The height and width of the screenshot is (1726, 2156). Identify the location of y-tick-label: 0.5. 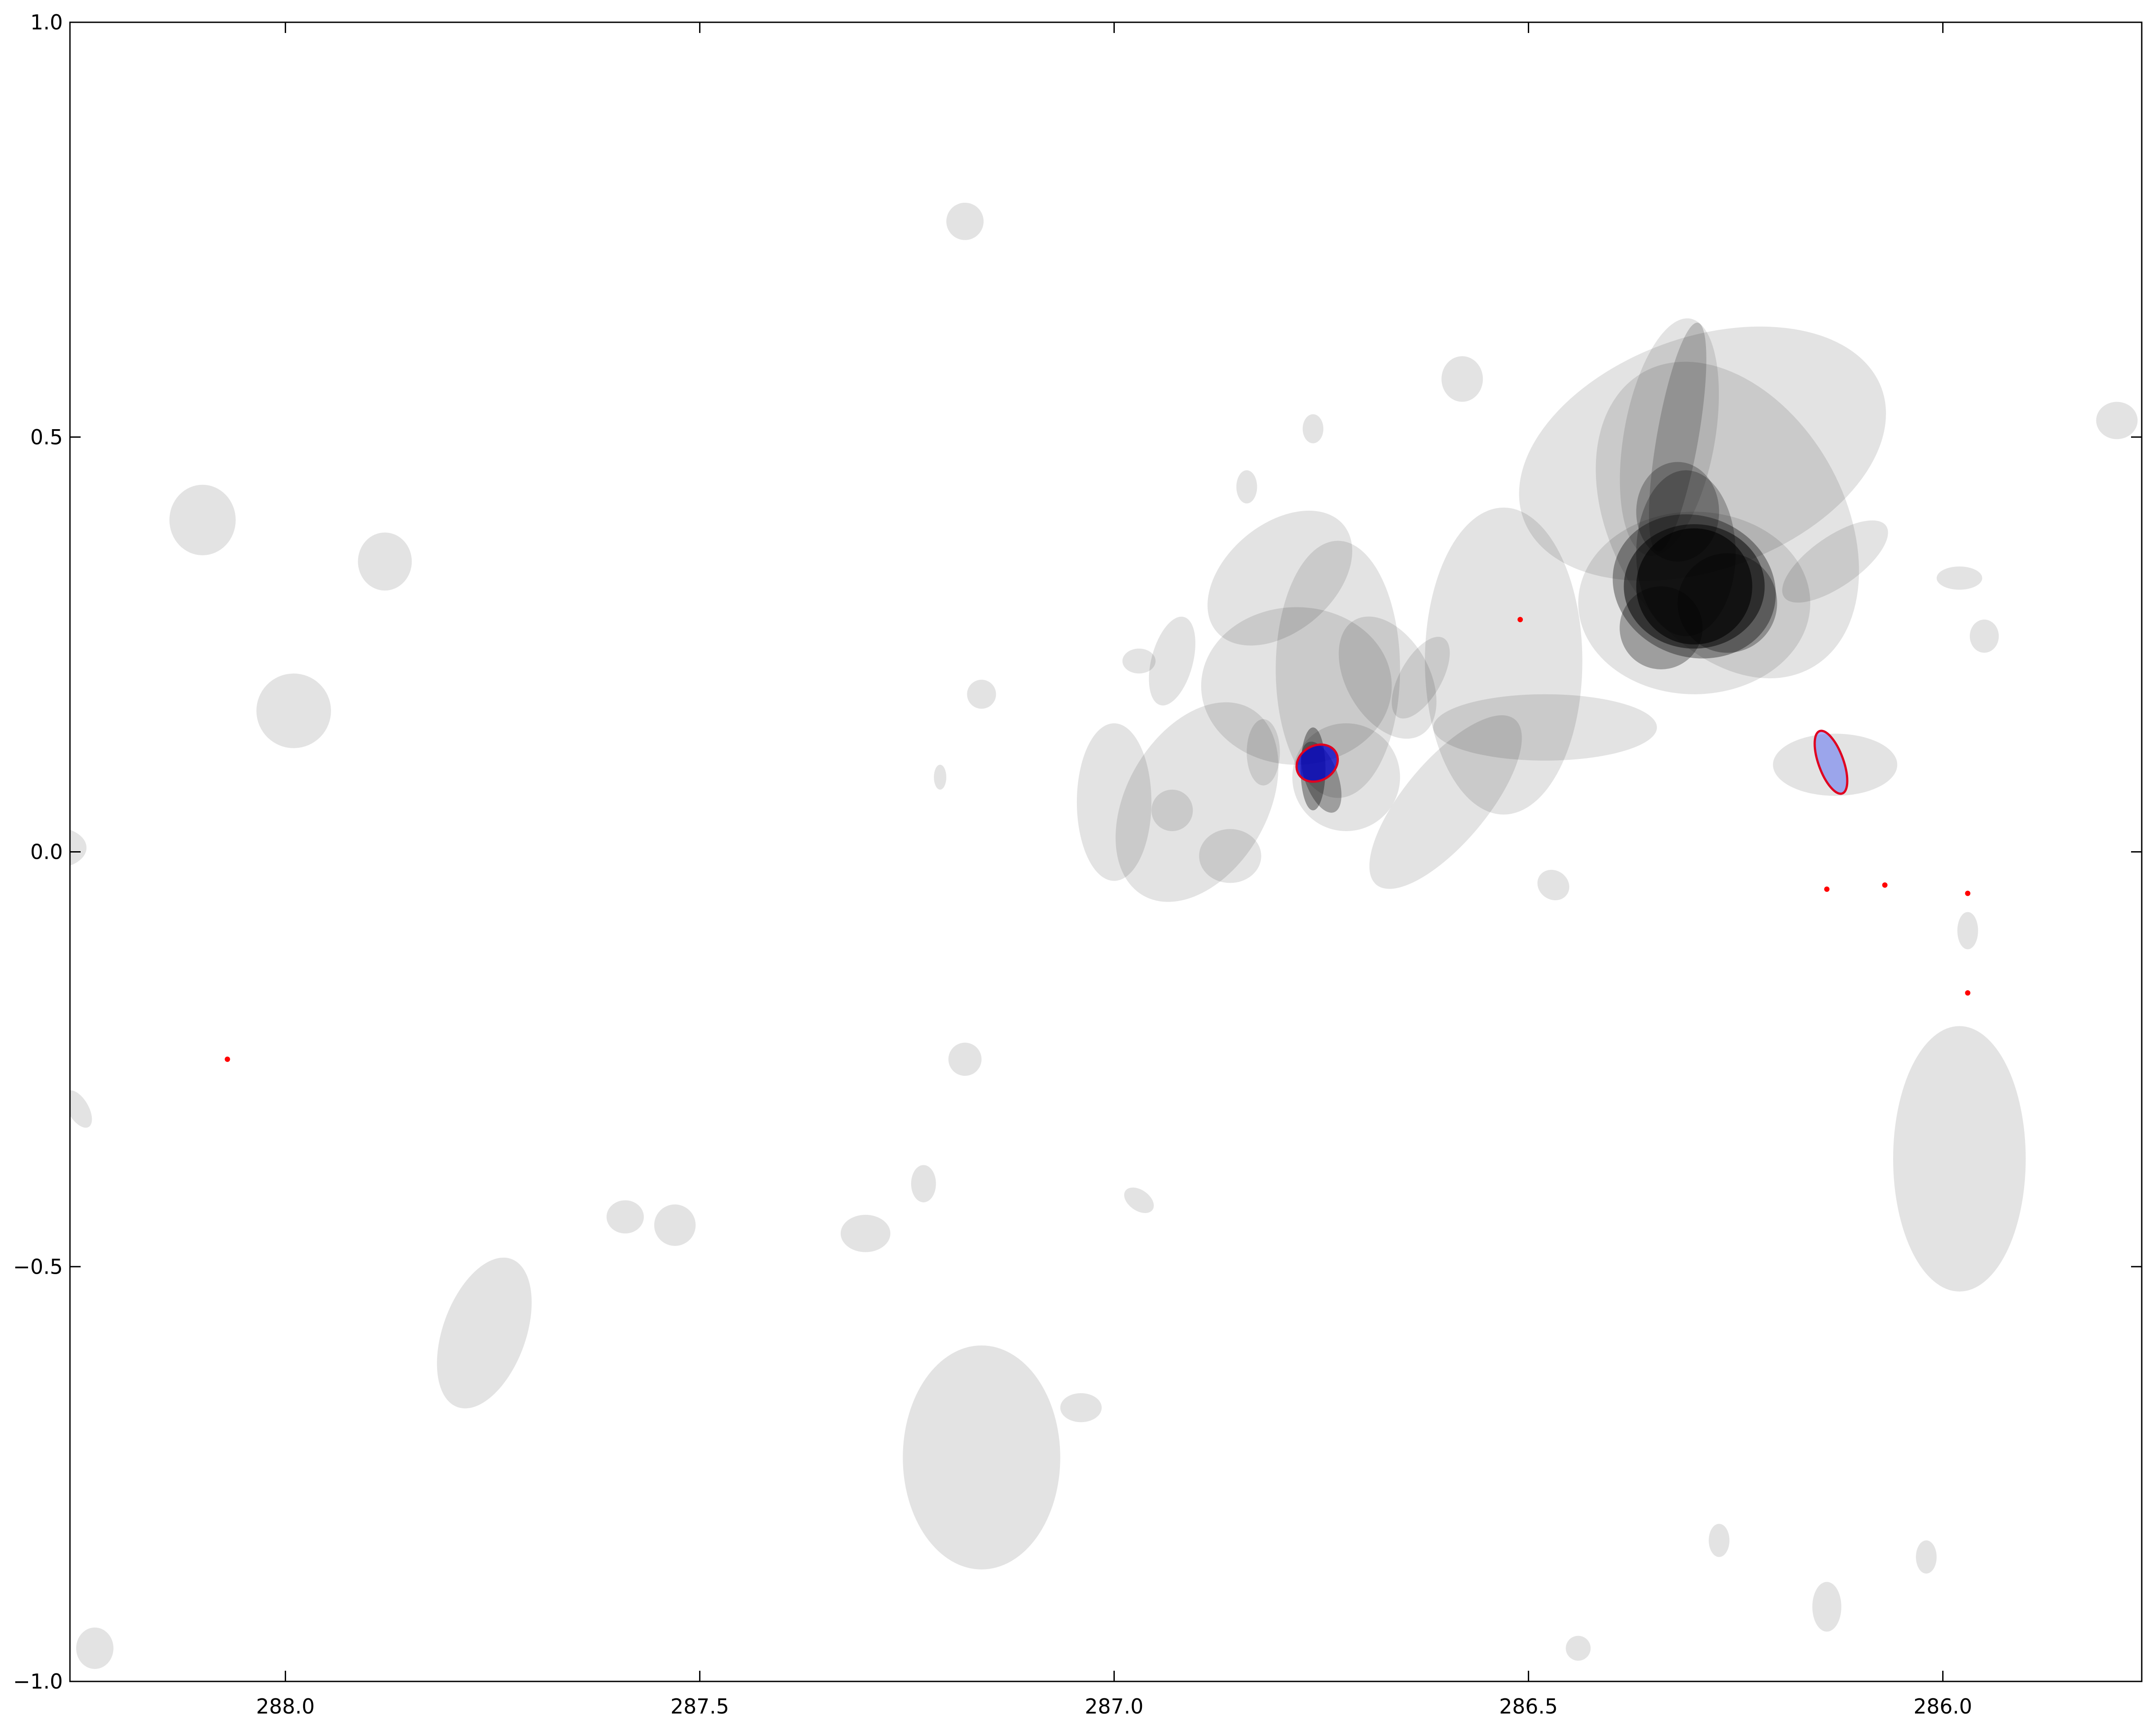
(46, 437).